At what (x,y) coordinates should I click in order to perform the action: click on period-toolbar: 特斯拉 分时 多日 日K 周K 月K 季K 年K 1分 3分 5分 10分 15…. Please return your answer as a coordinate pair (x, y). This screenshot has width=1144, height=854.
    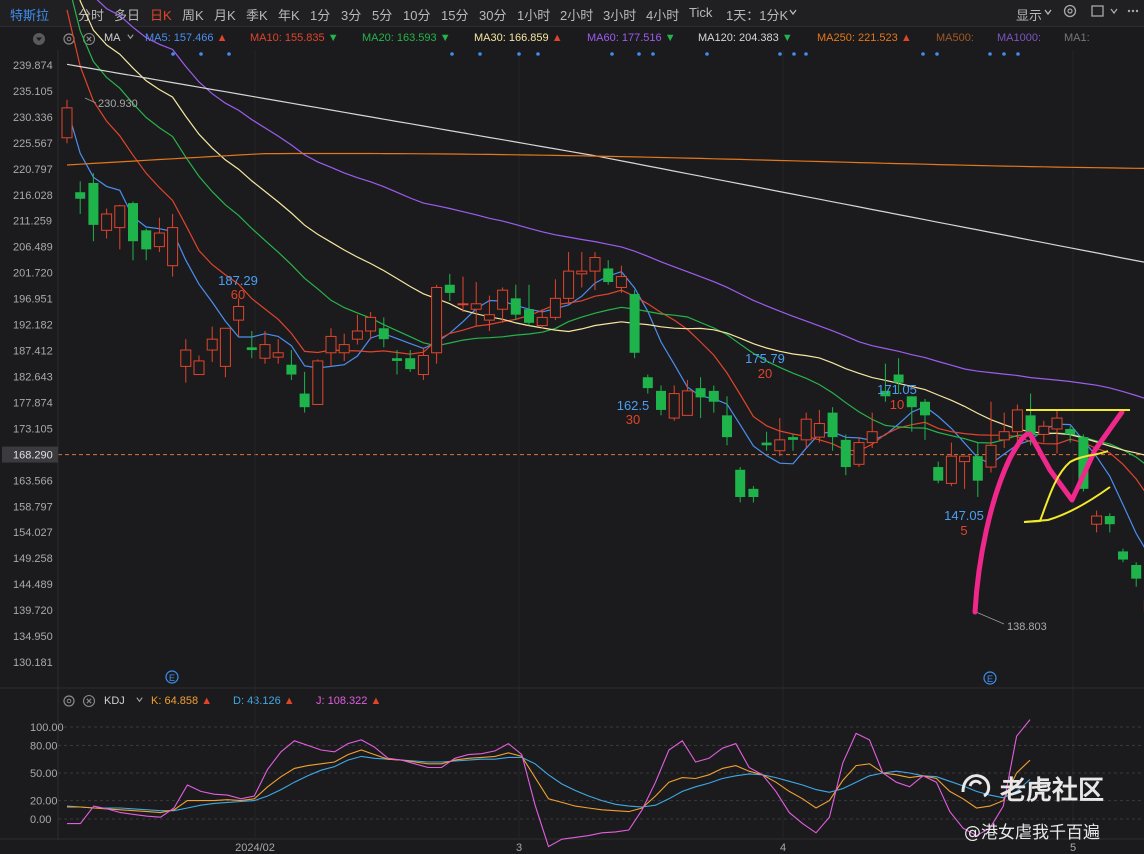
    Looking at the image, I should click on (572, 13).